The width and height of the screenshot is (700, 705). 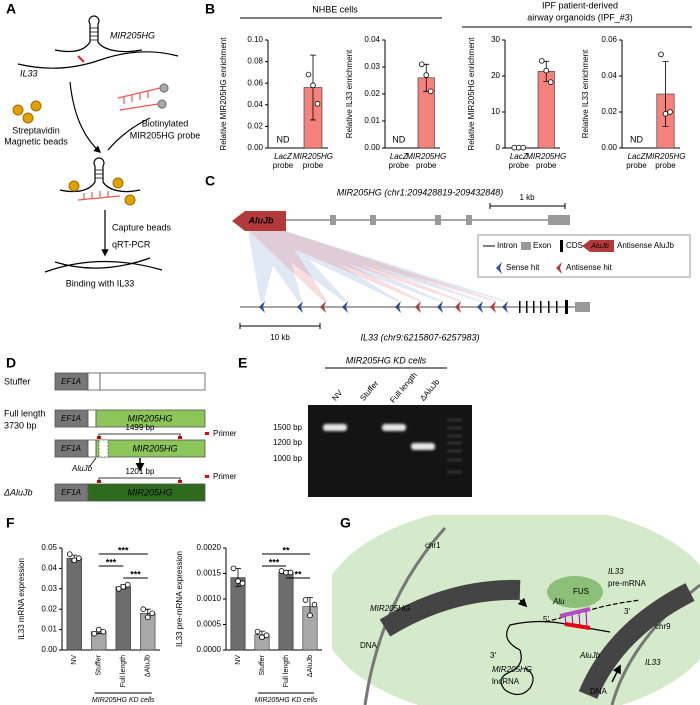 I want to click on label: IL33, so click(x=653, y=662).